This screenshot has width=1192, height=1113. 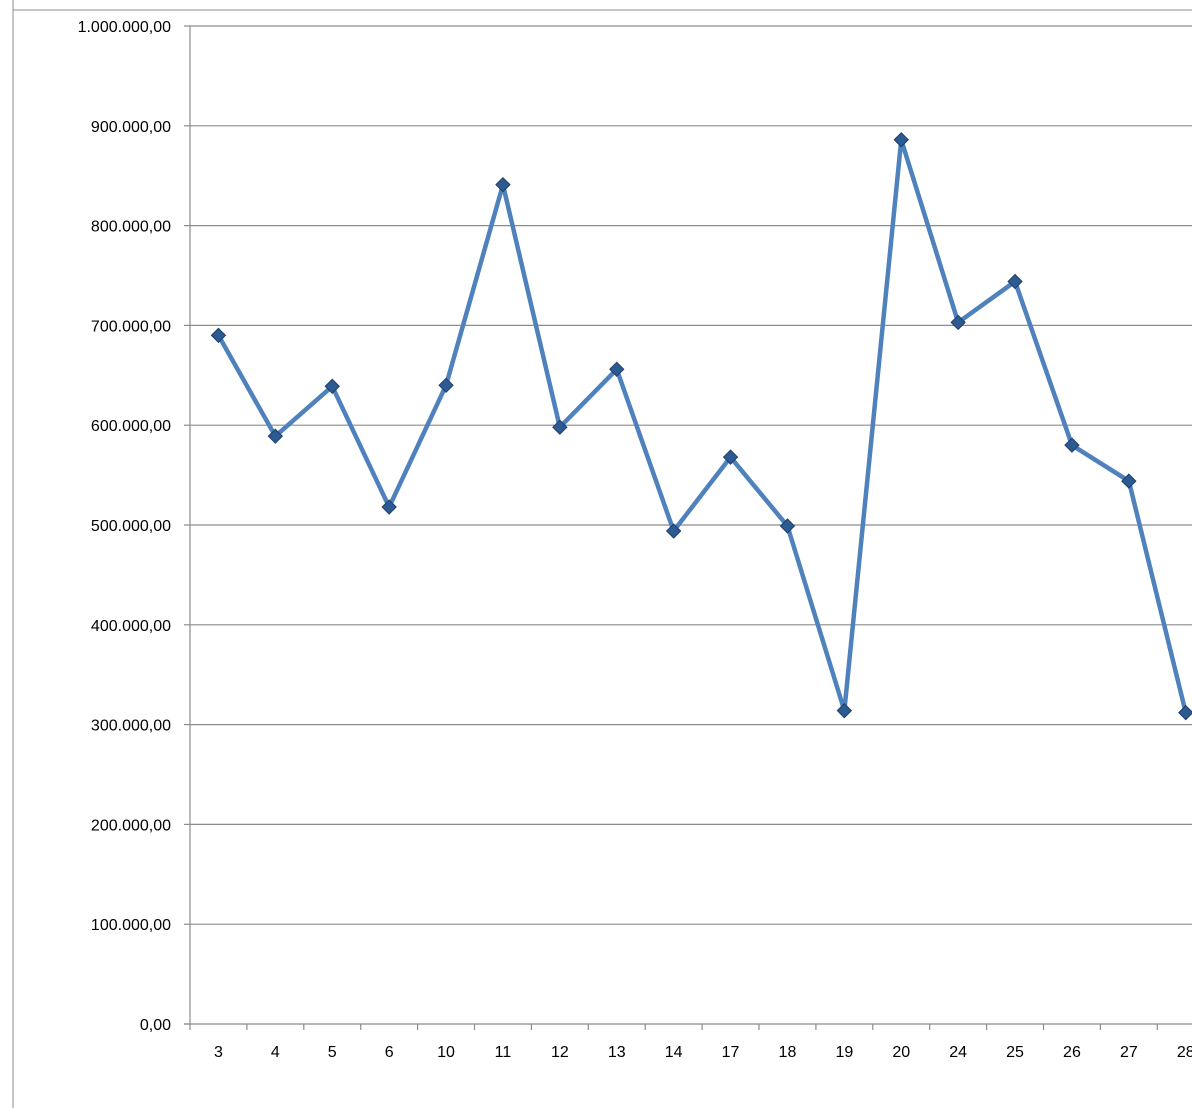 What do you see at coordinates (131, 825) in the screenshot?
I see `y-tick-label: 200.000,00` at bounding box center [131, 825].